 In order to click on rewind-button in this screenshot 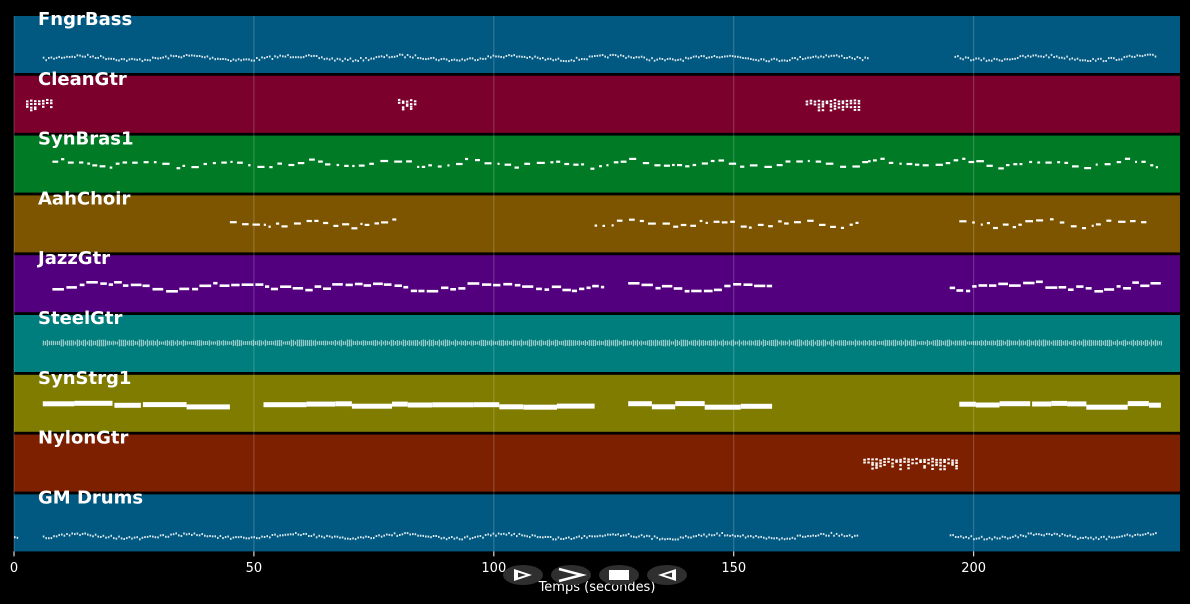, I will do `click(667, 575)`.